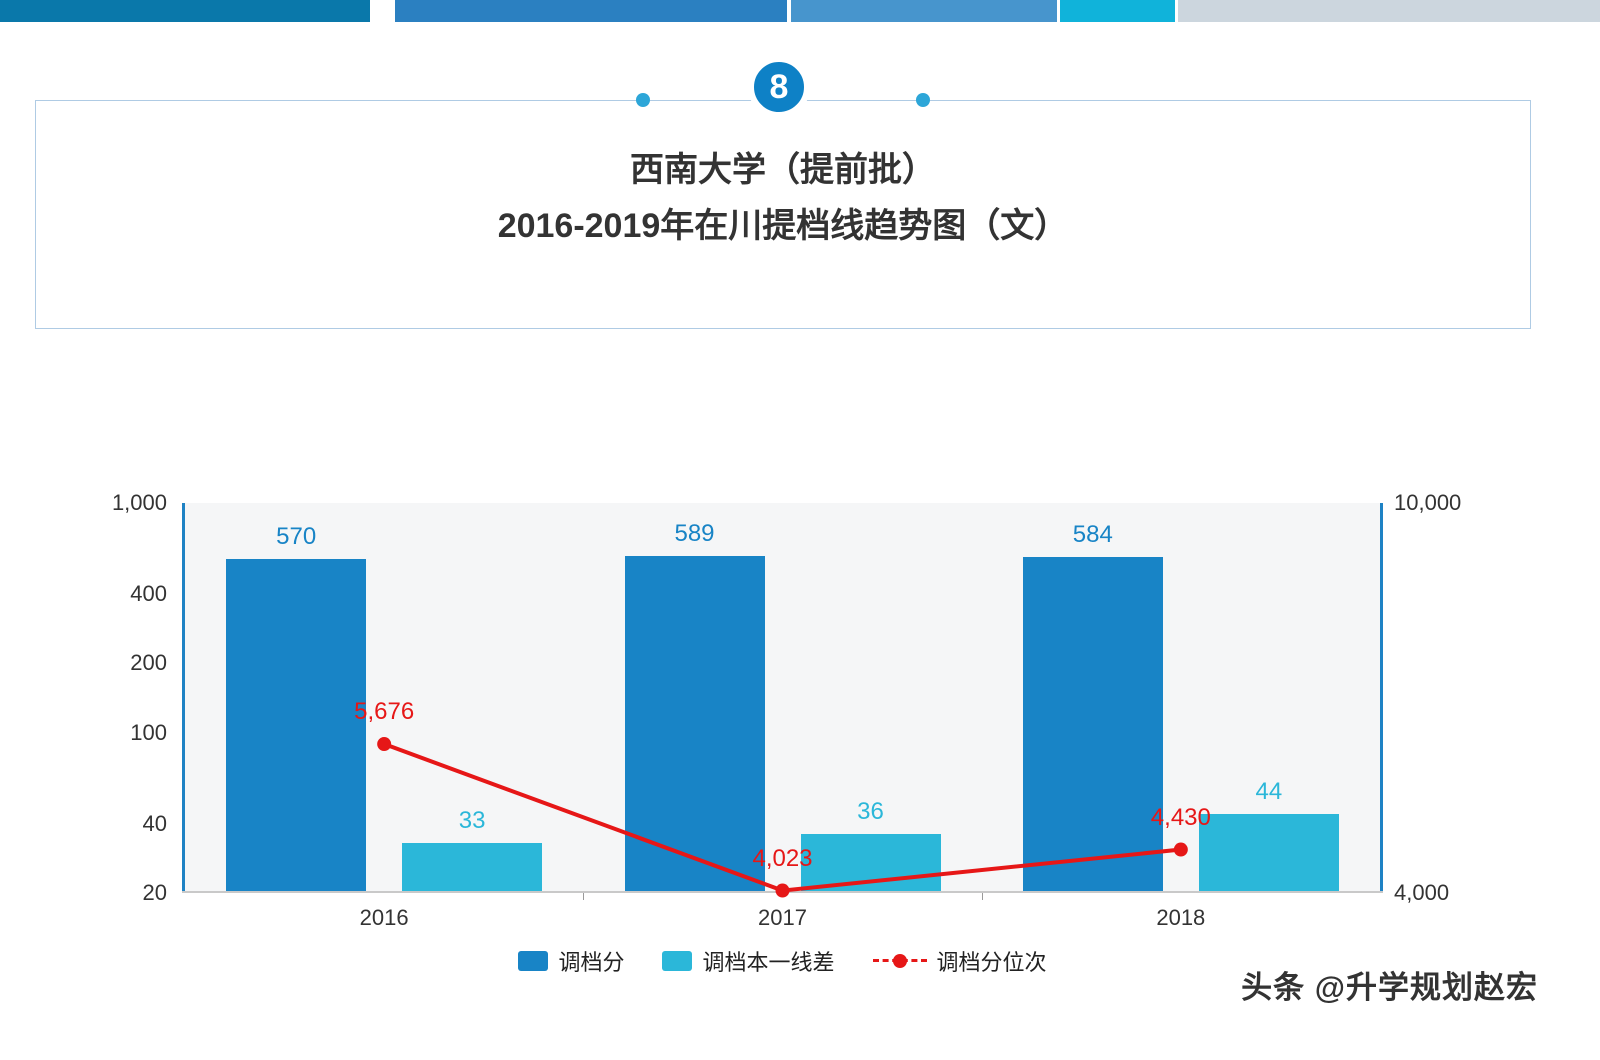  Describe the element at coordinates (783, 198) in the screenshot. I see `chart-title: 西南大学（提前批） 2016-2019年在川提档线趋势图（文）` at that location.